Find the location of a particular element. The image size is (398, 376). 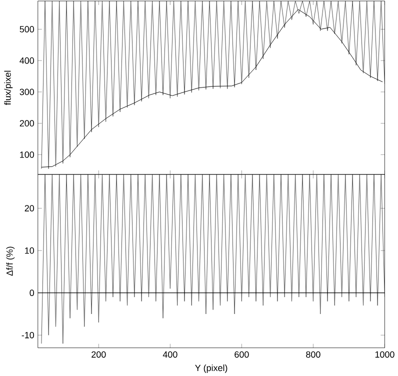

y-axis-title: Δf/f (%) is located at coordinates (10, 261).